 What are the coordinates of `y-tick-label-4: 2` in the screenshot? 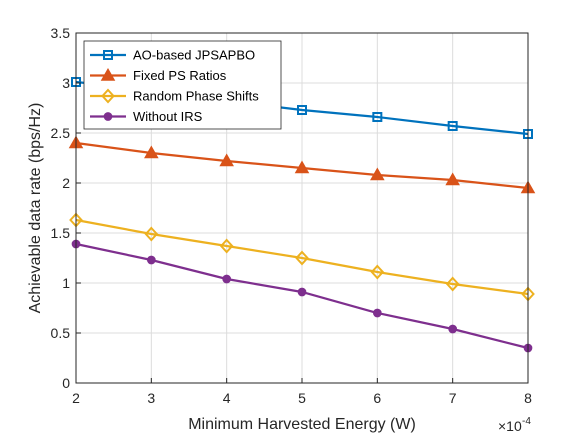 It's located at (66, 183).